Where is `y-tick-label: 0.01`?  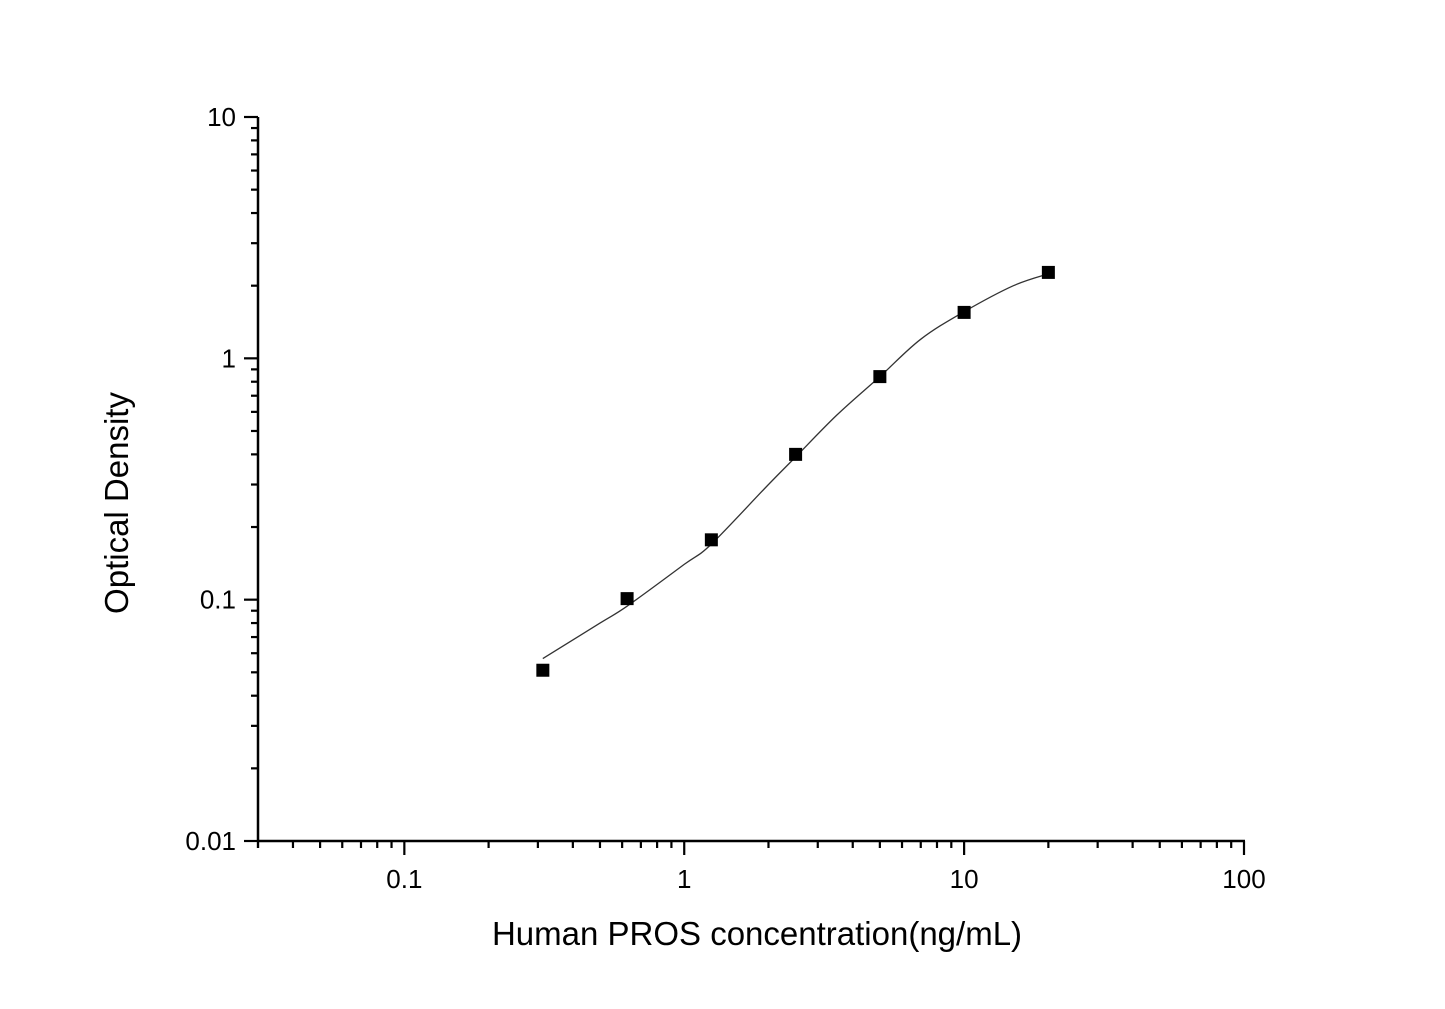
y-tick-label: 0.01 is located at coordinates (210, 841).